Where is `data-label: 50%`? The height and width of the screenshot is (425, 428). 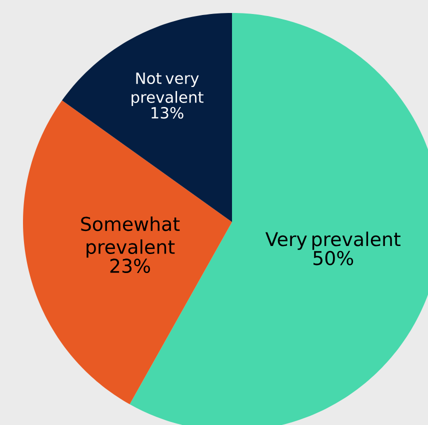 data-label: 50% is located at coordinates (334, 258).